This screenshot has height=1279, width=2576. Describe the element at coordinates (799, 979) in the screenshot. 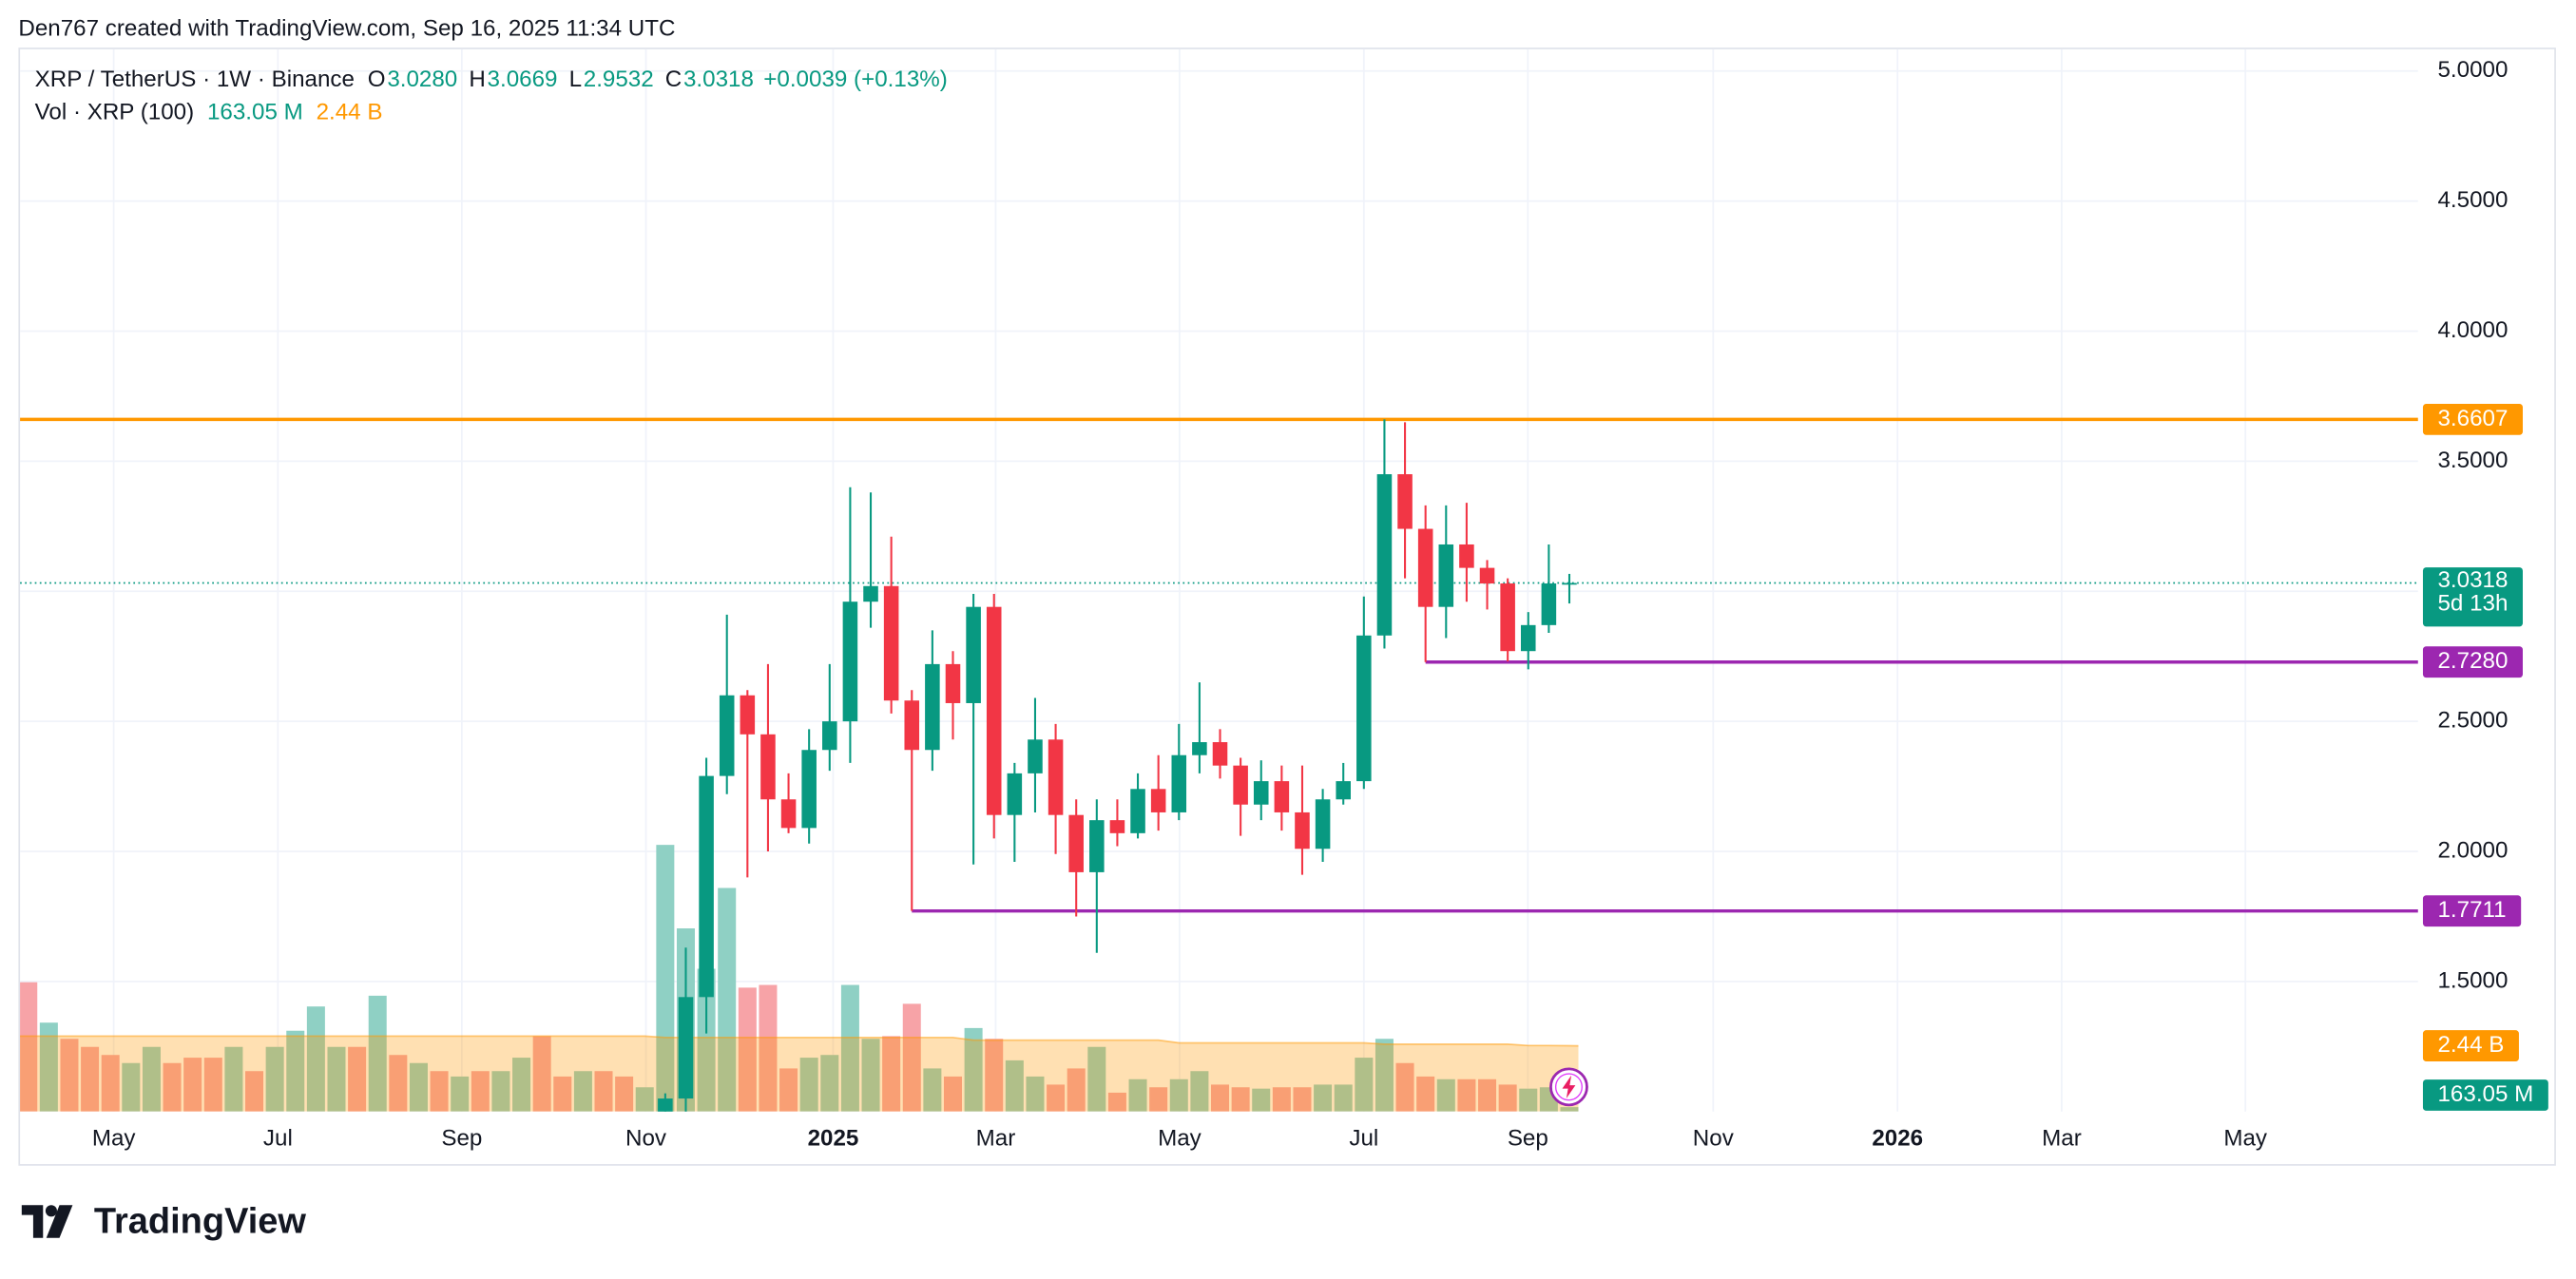

I see `volume-pane` at that location.